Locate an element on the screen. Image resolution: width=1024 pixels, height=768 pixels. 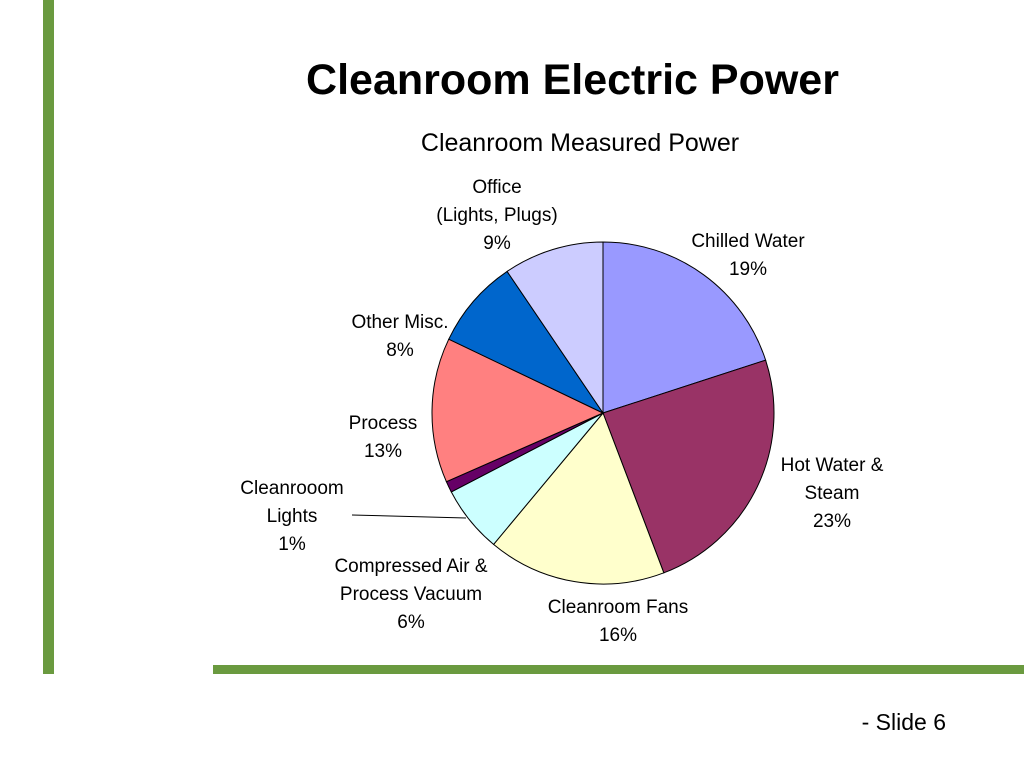
slice-label-text: Steam is located at coordinates (832, 493).